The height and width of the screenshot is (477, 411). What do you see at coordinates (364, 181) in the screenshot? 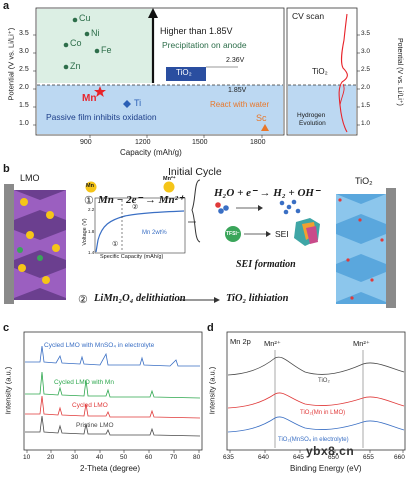
I see `tio2-electrode-label: TiO₂` at bounding box center [364, 181].